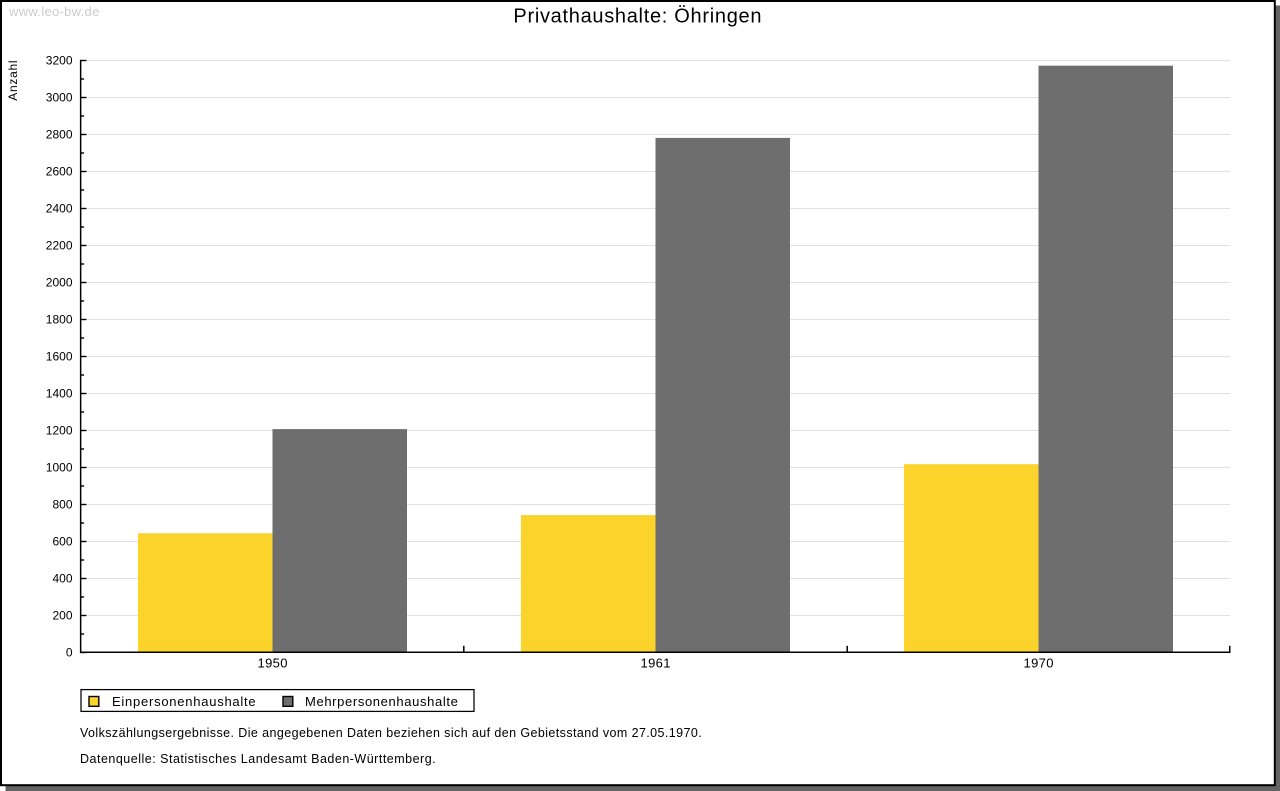 This screenshot has height=791, width=1280. I want to click on svg-text: 1800, so click(59, 320).